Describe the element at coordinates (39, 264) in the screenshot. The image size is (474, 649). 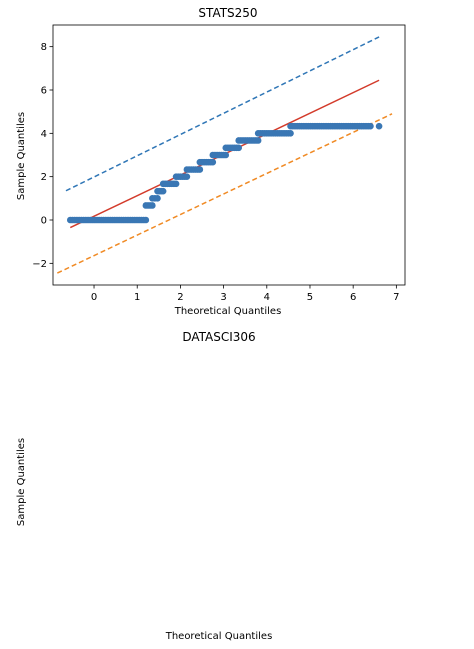
I see `y-tick-label: −2` at that location.